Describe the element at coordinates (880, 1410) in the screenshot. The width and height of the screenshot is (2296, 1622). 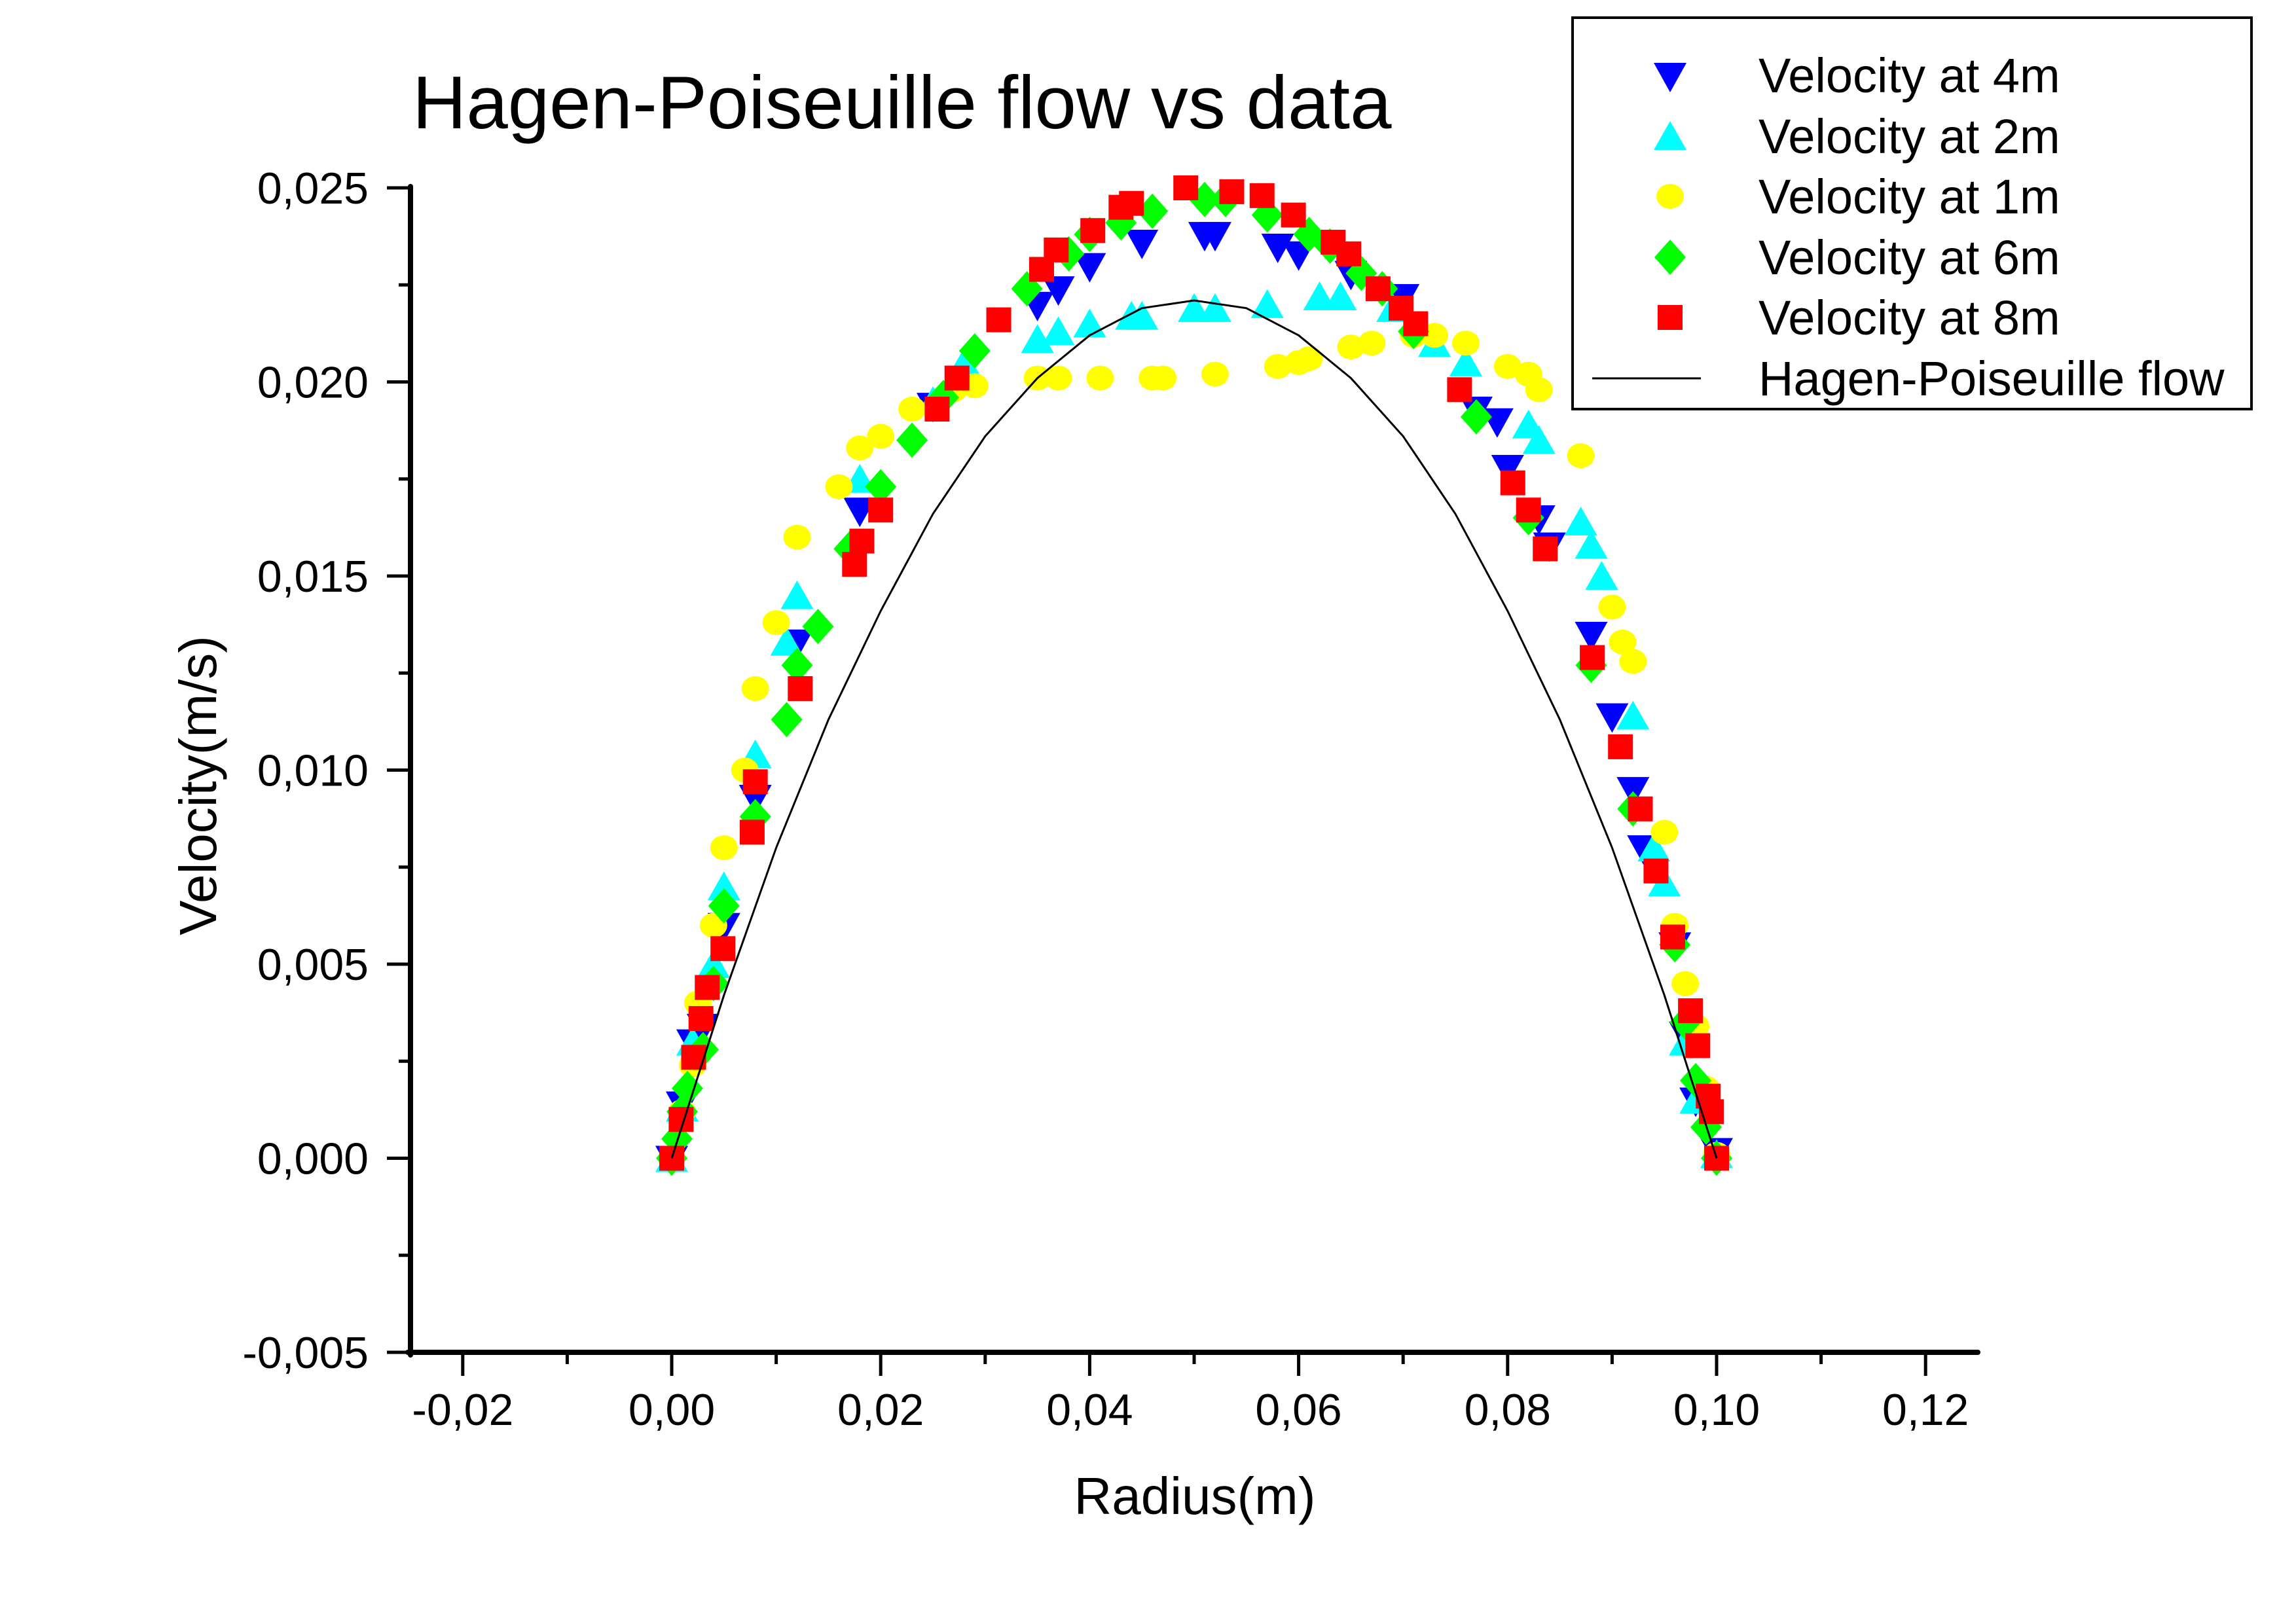
I see `x-tick-label: 0,02` at that location.